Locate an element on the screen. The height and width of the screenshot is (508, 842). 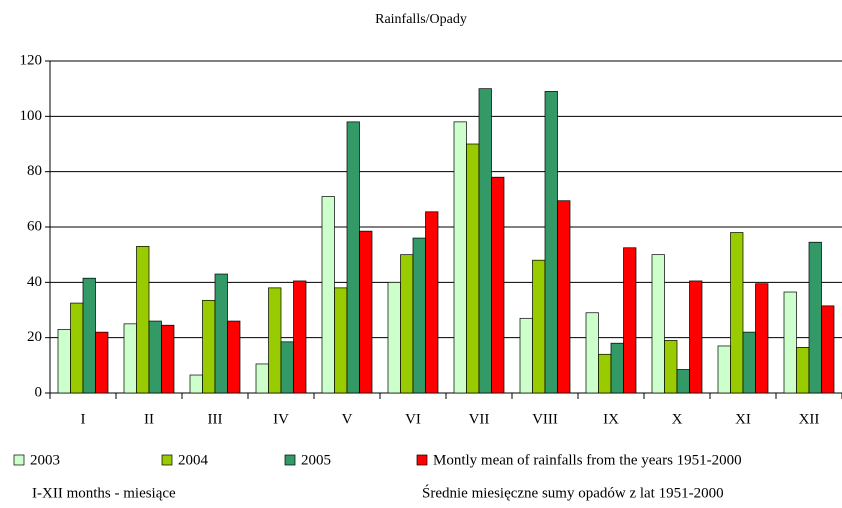
y-tick-label: 20 is located at coordinates (34, 337).